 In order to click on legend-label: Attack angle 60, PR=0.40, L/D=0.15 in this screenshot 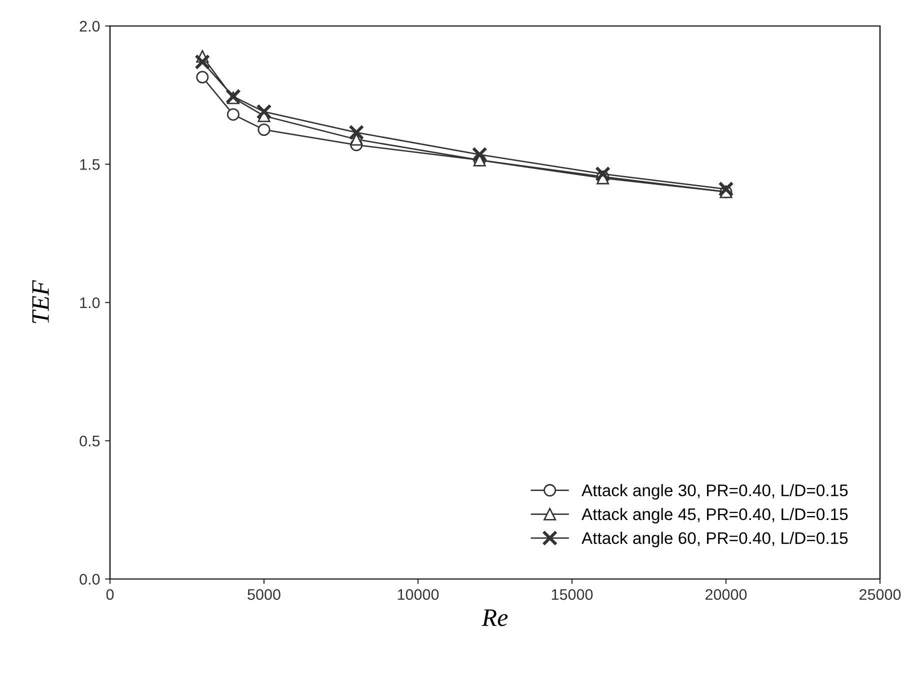, I will do `click(715, 540)`.